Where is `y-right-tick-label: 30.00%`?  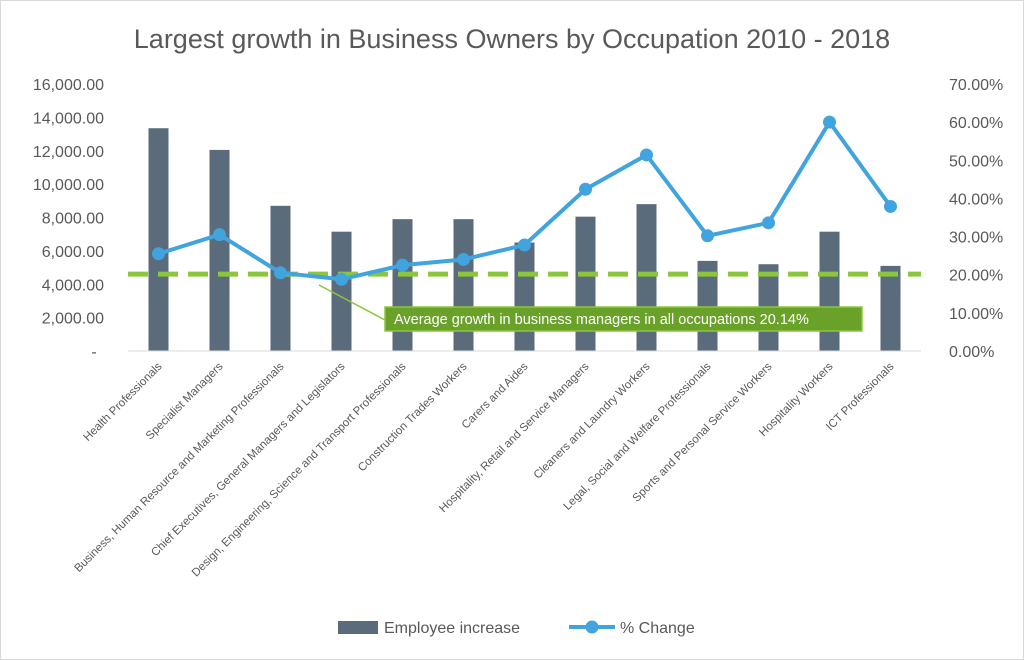 y-right-tick-label: 30.00% is located at coordinates (976, 238).